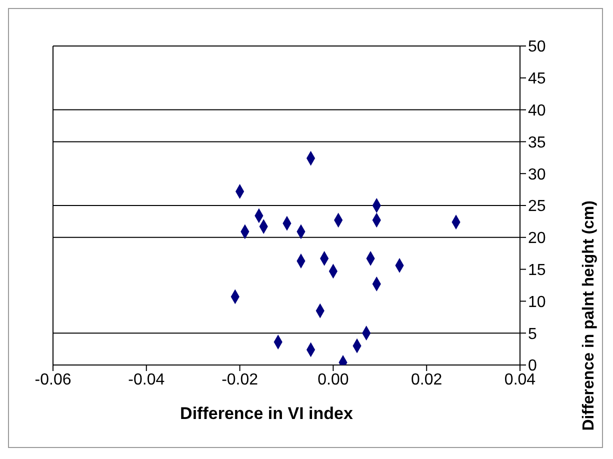  I want to click on y-tick-label: 15, so click(537, 270).